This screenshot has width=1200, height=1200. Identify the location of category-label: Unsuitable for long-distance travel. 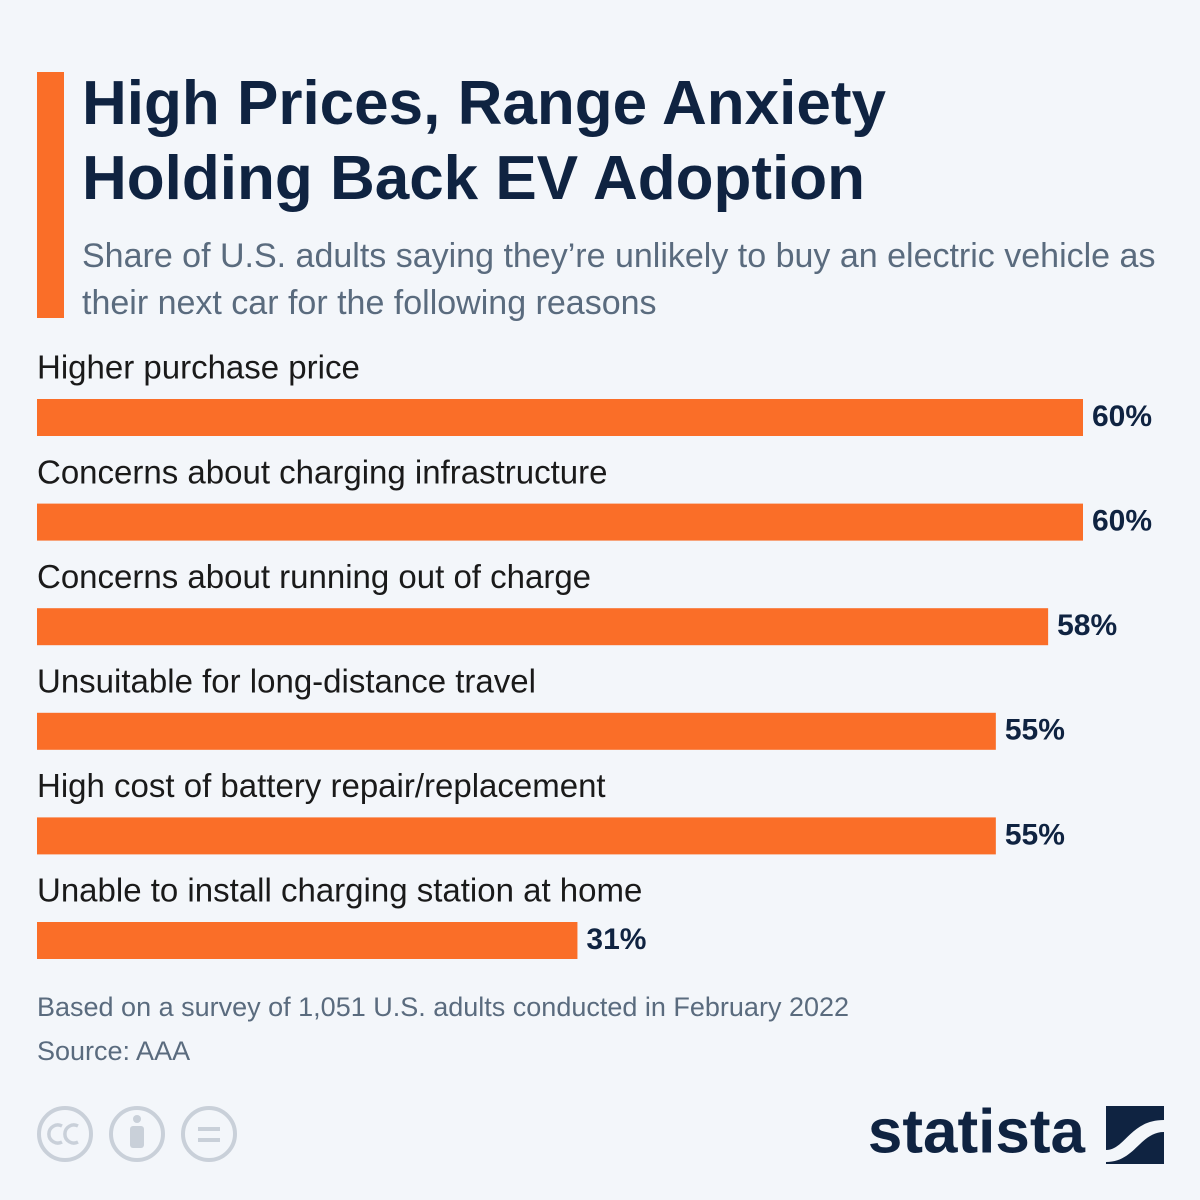
(286, 681).